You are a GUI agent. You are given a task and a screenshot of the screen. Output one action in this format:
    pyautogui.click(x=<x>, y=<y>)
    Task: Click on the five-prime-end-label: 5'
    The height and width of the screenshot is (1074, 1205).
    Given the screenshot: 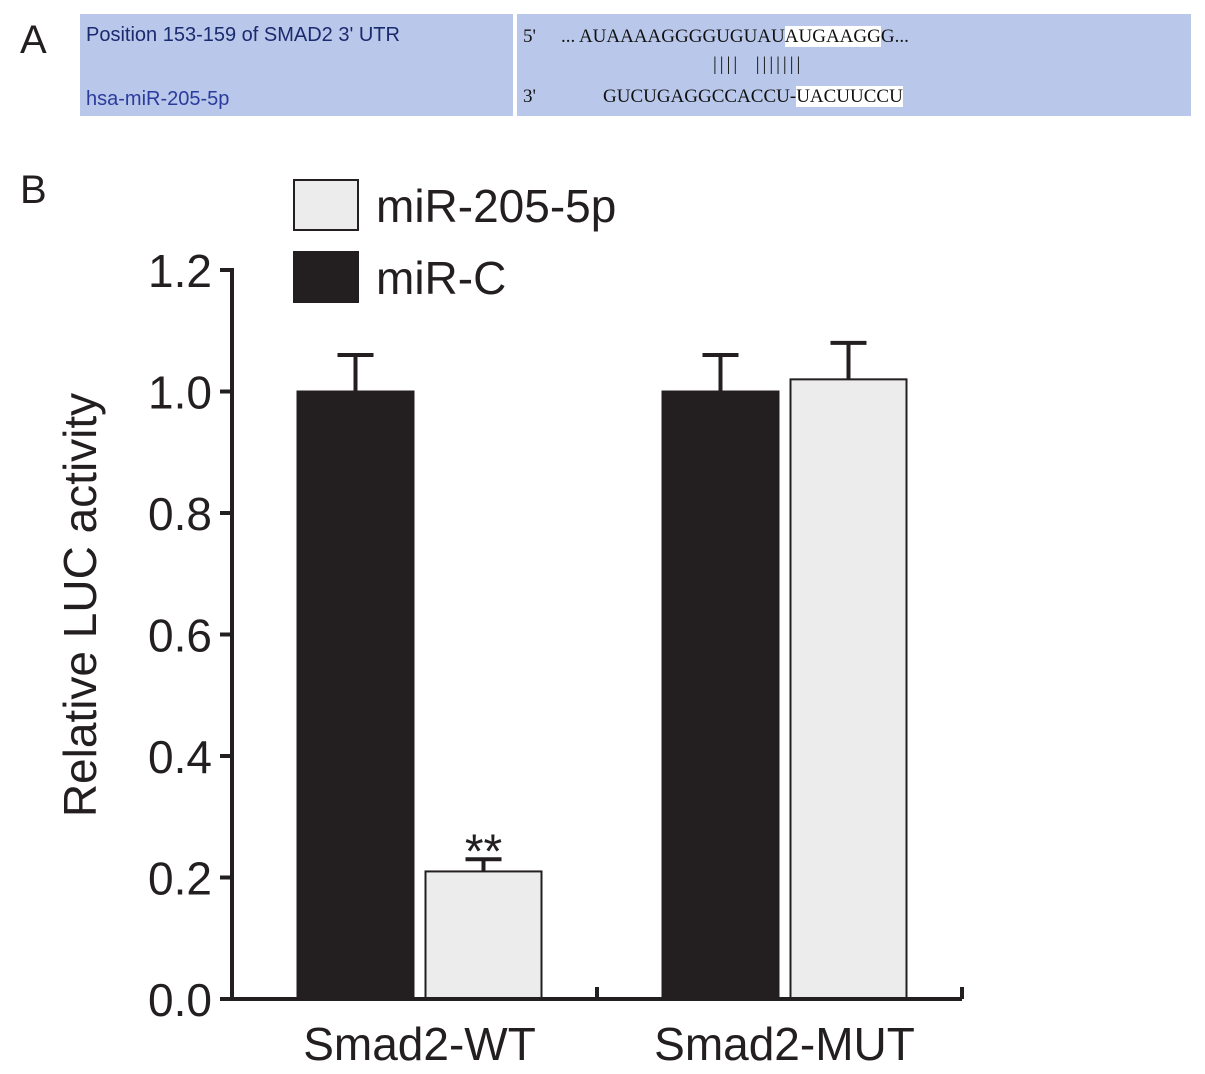 What is the action you would take?
    pyautogui.click(x=529, y=36)
    